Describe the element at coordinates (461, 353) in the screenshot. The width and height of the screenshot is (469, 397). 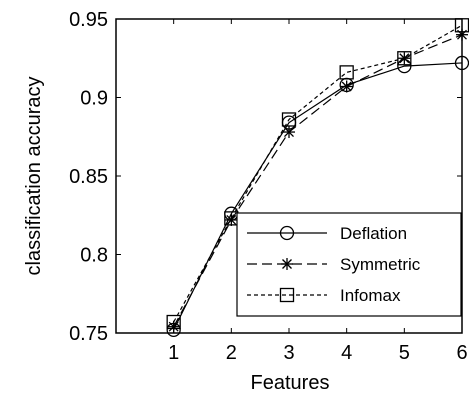
I see `x-tick-label: 6` at that location.